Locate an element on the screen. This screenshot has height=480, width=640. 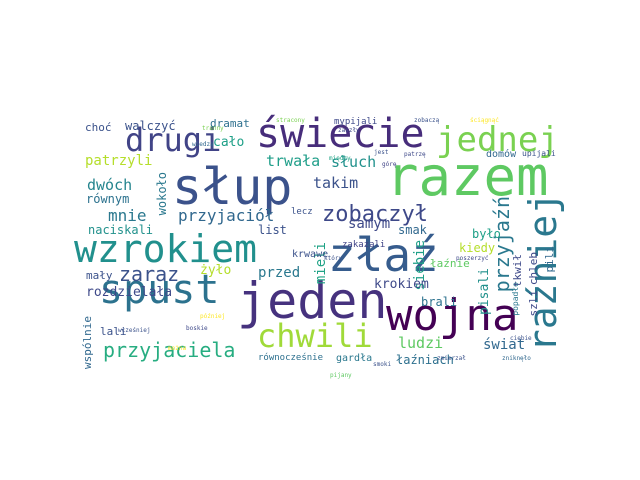
word-rownym: równym is located at coordinates (108, 199).